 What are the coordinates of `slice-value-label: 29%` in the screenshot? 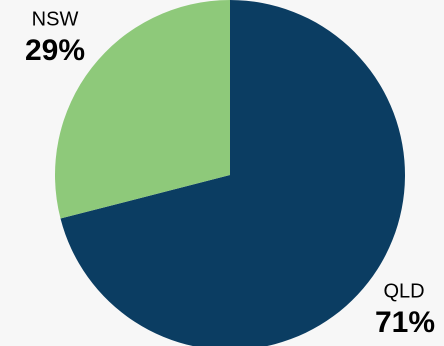 It's located at (55, 50).